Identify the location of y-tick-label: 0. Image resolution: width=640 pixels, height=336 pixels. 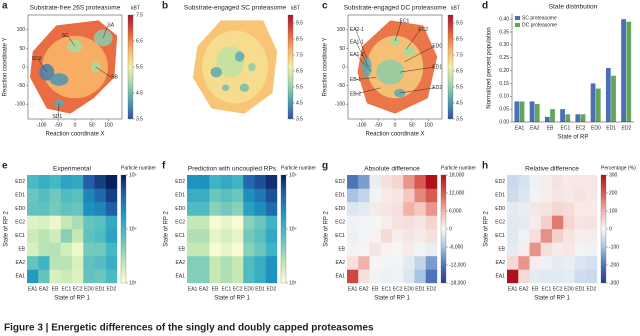
(23, 67).